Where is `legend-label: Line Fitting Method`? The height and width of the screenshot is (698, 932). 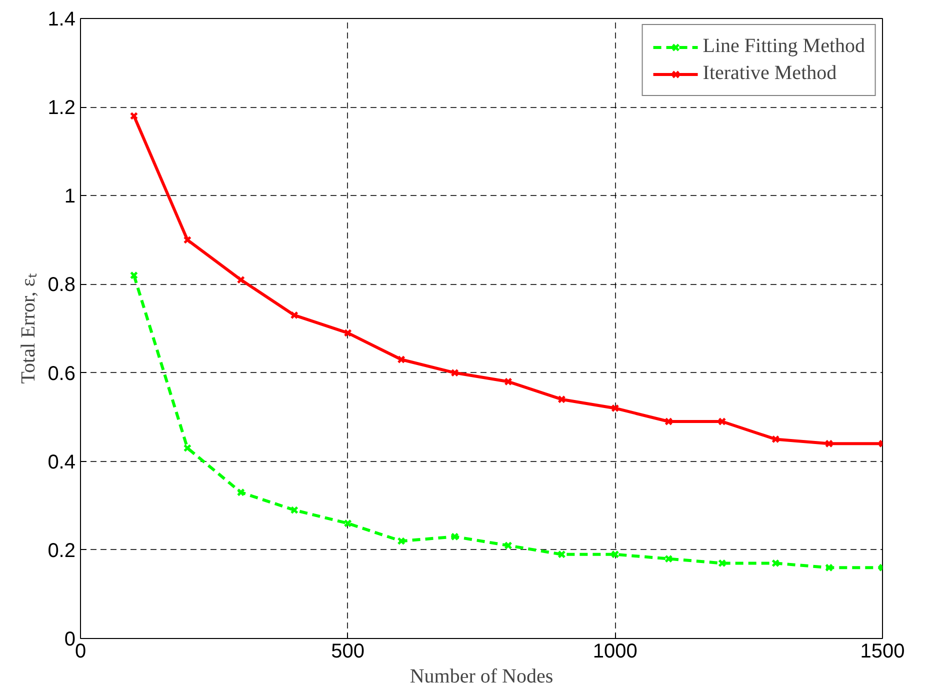 legend-label: Line Fitting Method is located at coordinates (783, 46).